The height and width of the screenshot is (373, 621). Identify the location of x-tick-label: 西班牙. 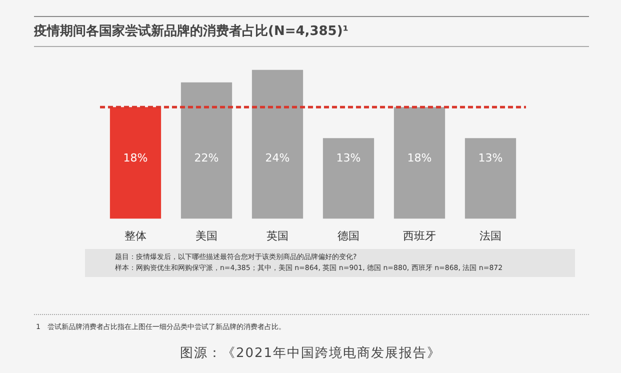
(419, 235).